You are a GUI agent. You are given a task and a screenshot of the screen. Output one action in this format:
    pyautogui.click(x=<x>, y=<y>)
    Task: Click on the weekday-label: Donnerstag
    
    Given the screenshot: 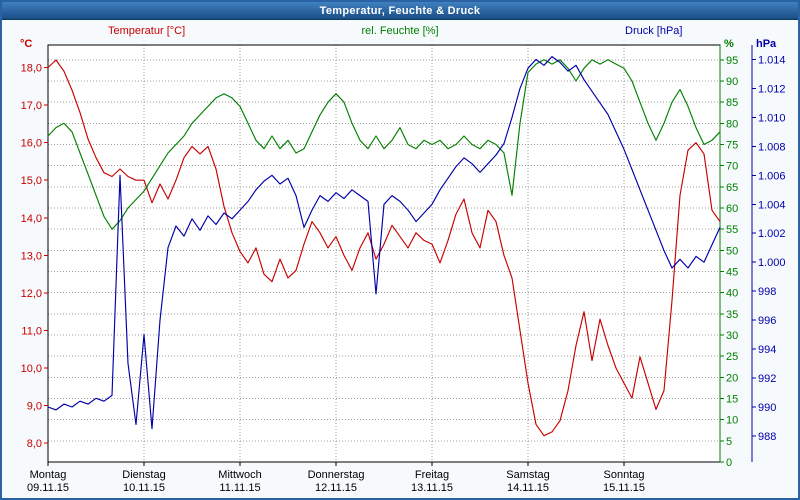 What is the action you would take?
    pyautogui.click(x=336, y=475)
    